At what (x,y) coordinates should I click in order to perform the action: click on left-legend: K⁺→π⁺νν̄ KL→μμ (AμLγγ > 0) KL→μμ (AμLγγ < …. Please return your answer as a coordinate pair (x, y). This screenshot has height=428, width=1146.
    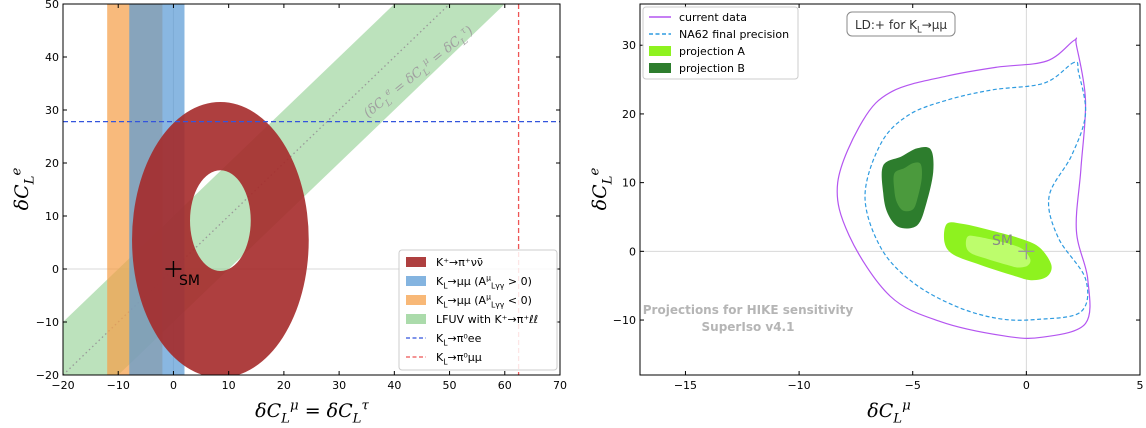
    Looking at the image, I should click on (478, 310).